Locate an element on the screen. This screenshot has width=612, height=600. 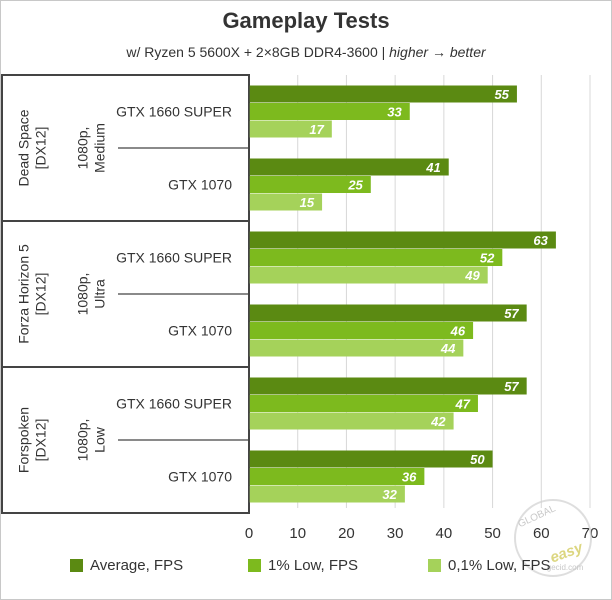
settings-label: 1080p,Ultra is located at coordinates (91, 294).